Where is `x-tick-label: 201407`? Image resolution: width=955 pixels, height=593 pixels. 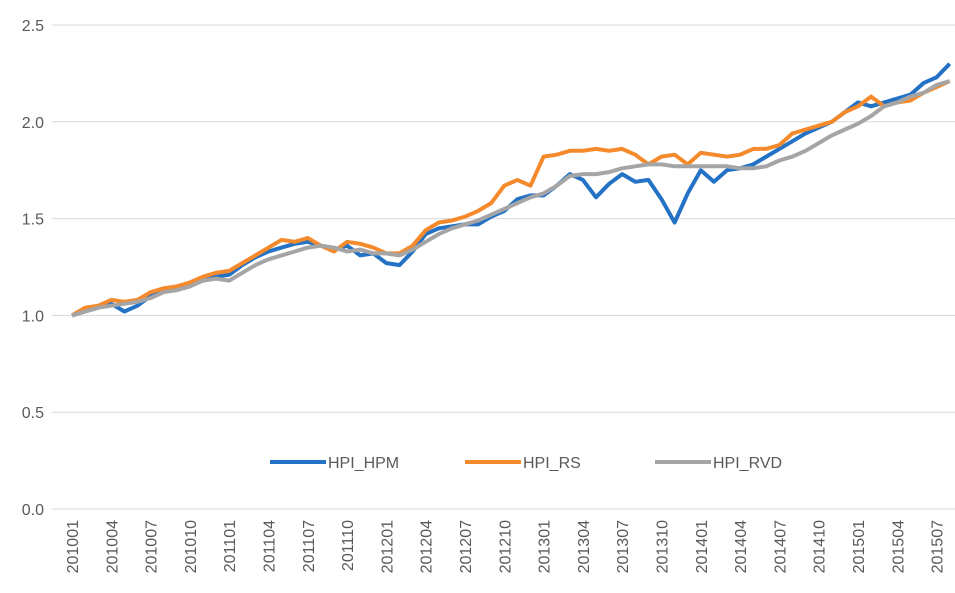 x-tick-label: 201407 is located at coordinates (780, 546).